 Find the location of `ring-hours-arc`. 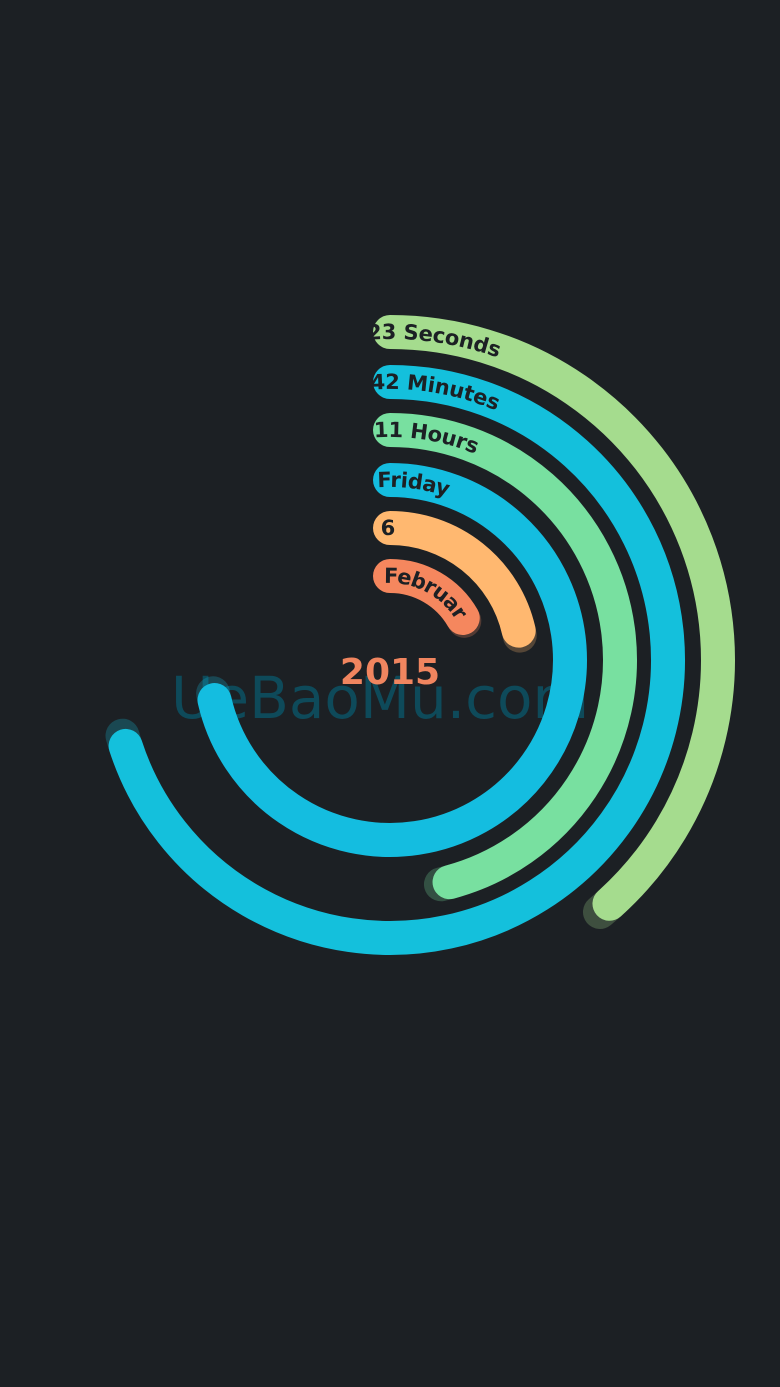

ring-hours-arc is located at coordinates (505, 656).